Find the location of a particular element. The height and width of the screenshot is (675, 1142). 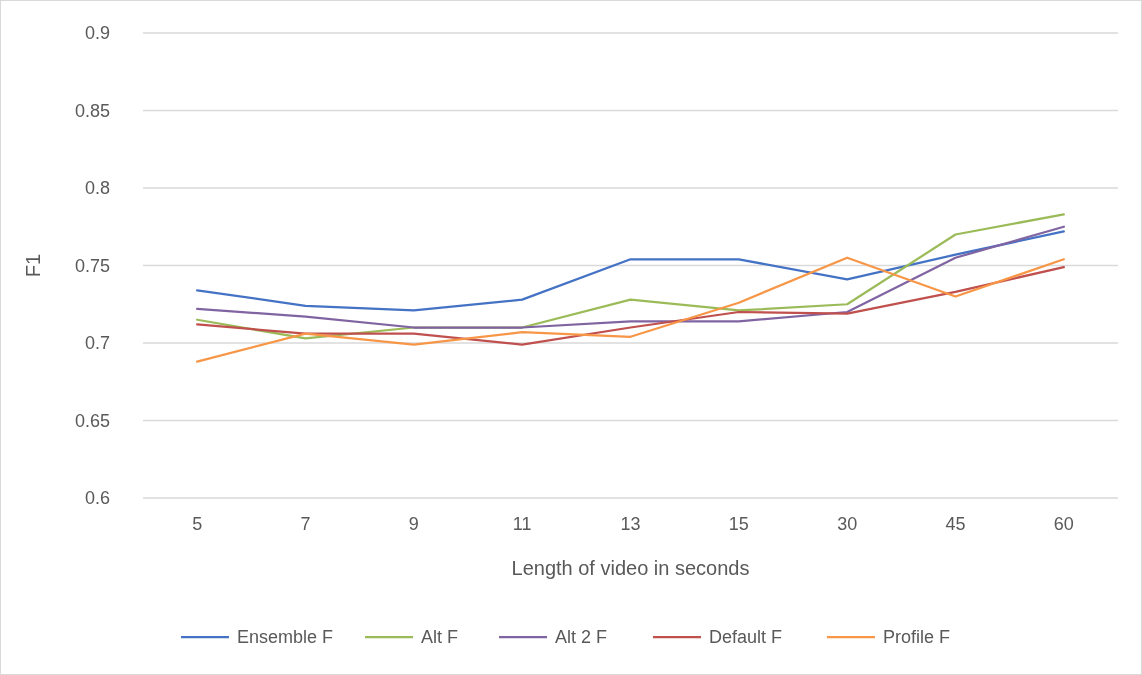

y-tick-label: 0.8 is located at coordinates (97, 188).